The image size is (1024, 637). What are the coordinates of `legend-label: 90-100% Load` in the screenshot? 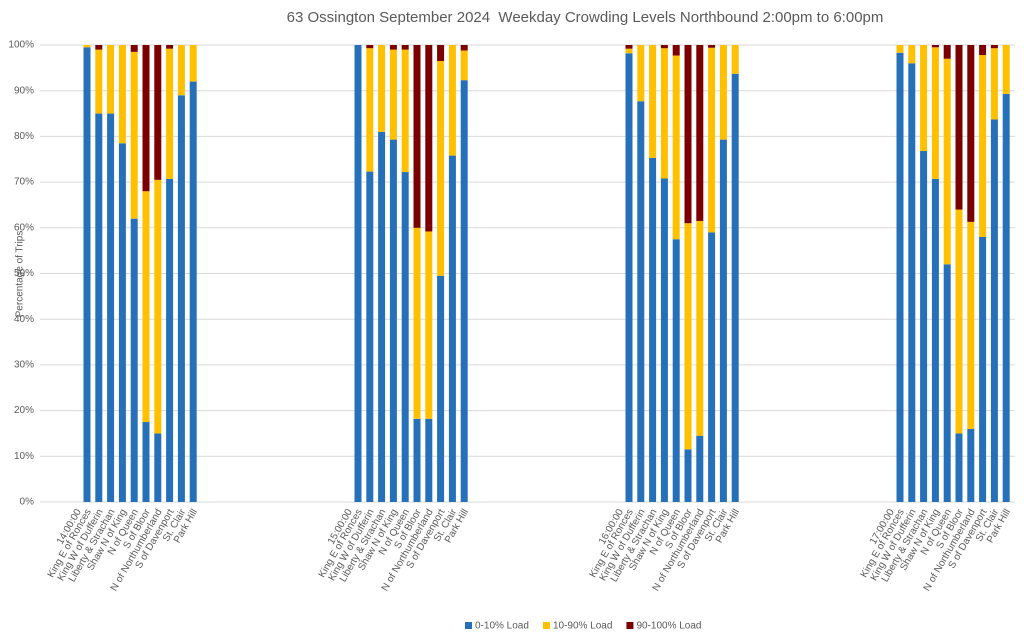 It's located at (668, 626).